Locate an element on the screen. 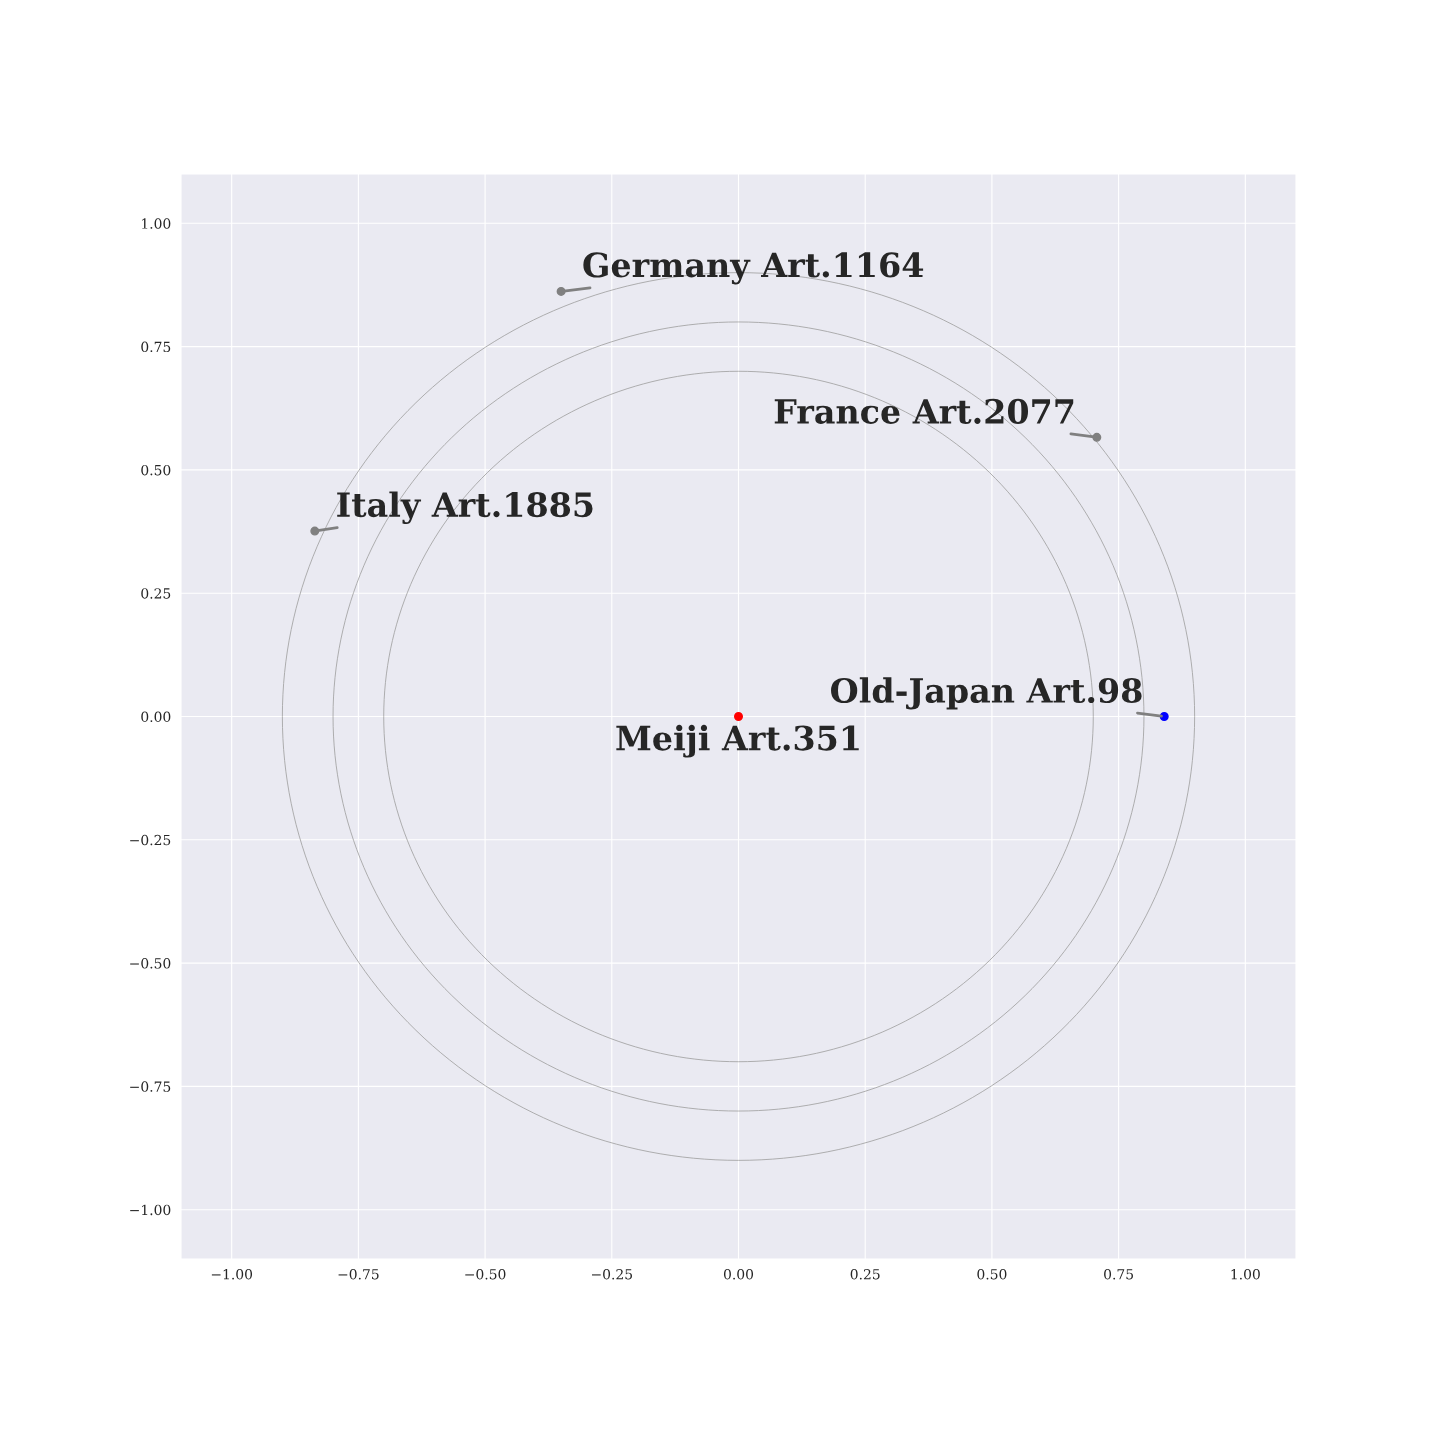 This screenshot has width=1440, height=1440. x-tick-label: −0.75 is located at coordinates (358, 1274).